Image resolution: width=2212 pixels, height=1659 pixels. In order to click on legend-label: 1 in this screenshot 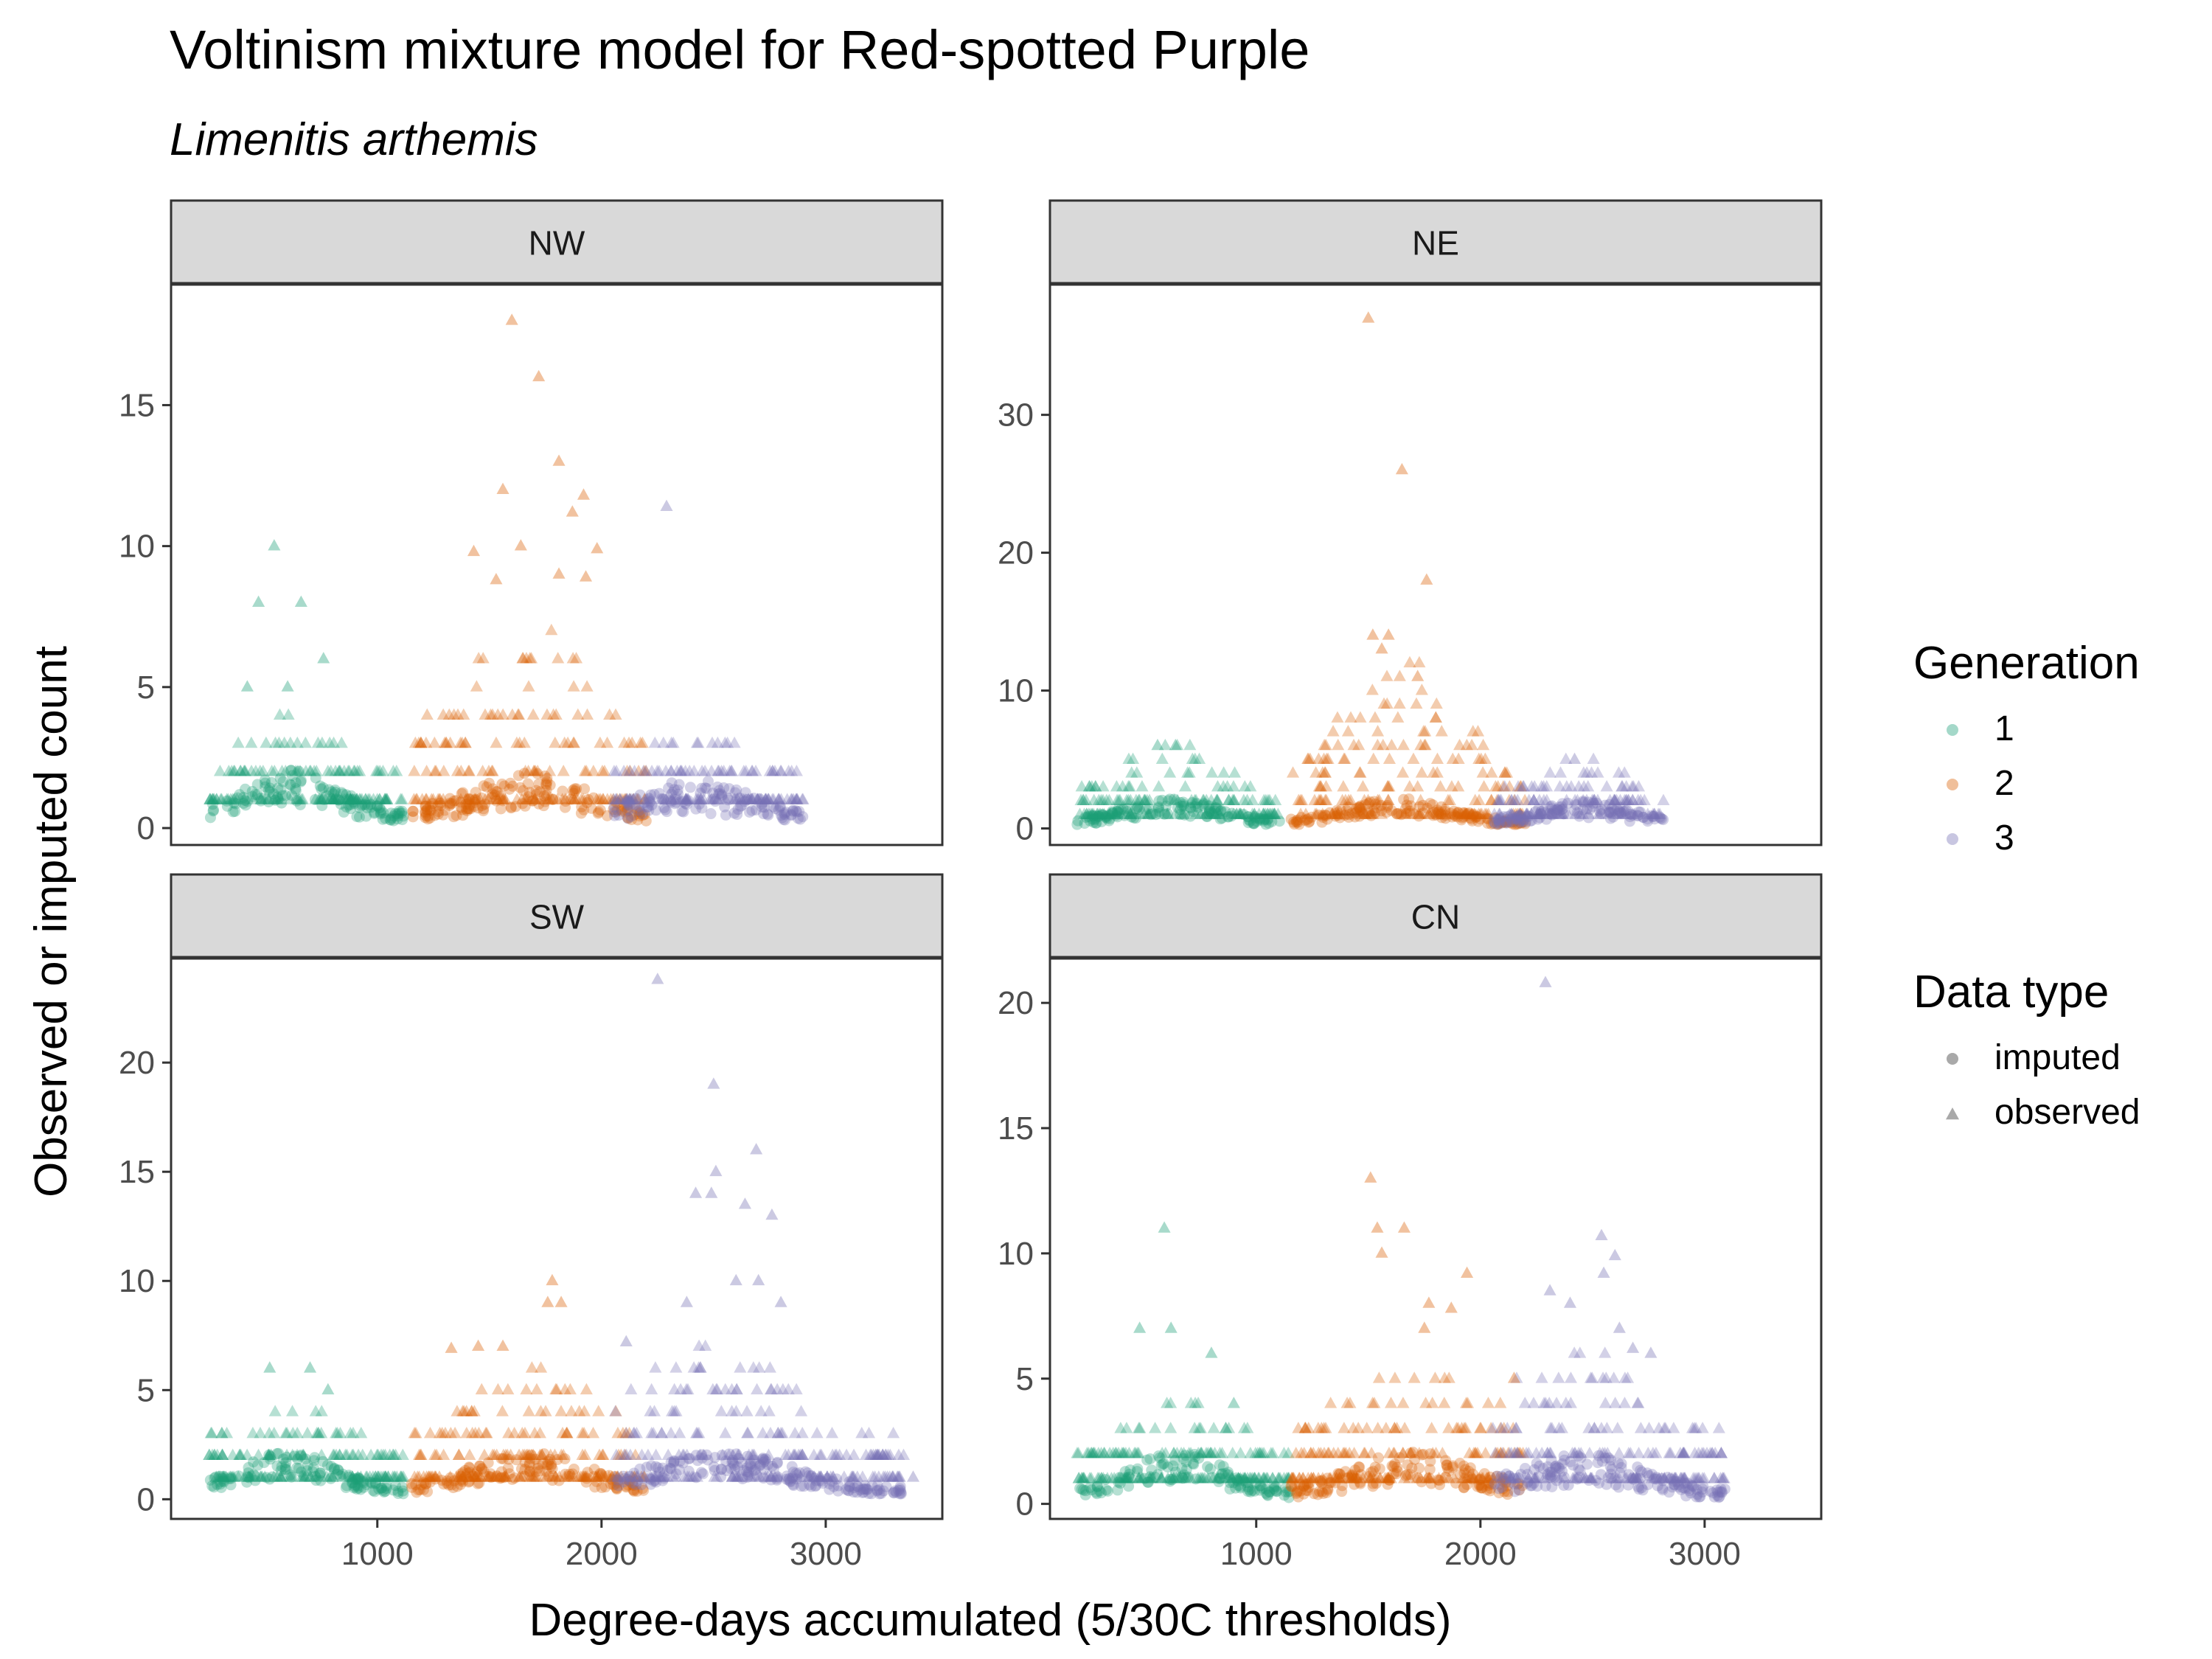, I will do `click(2004, 728)`.